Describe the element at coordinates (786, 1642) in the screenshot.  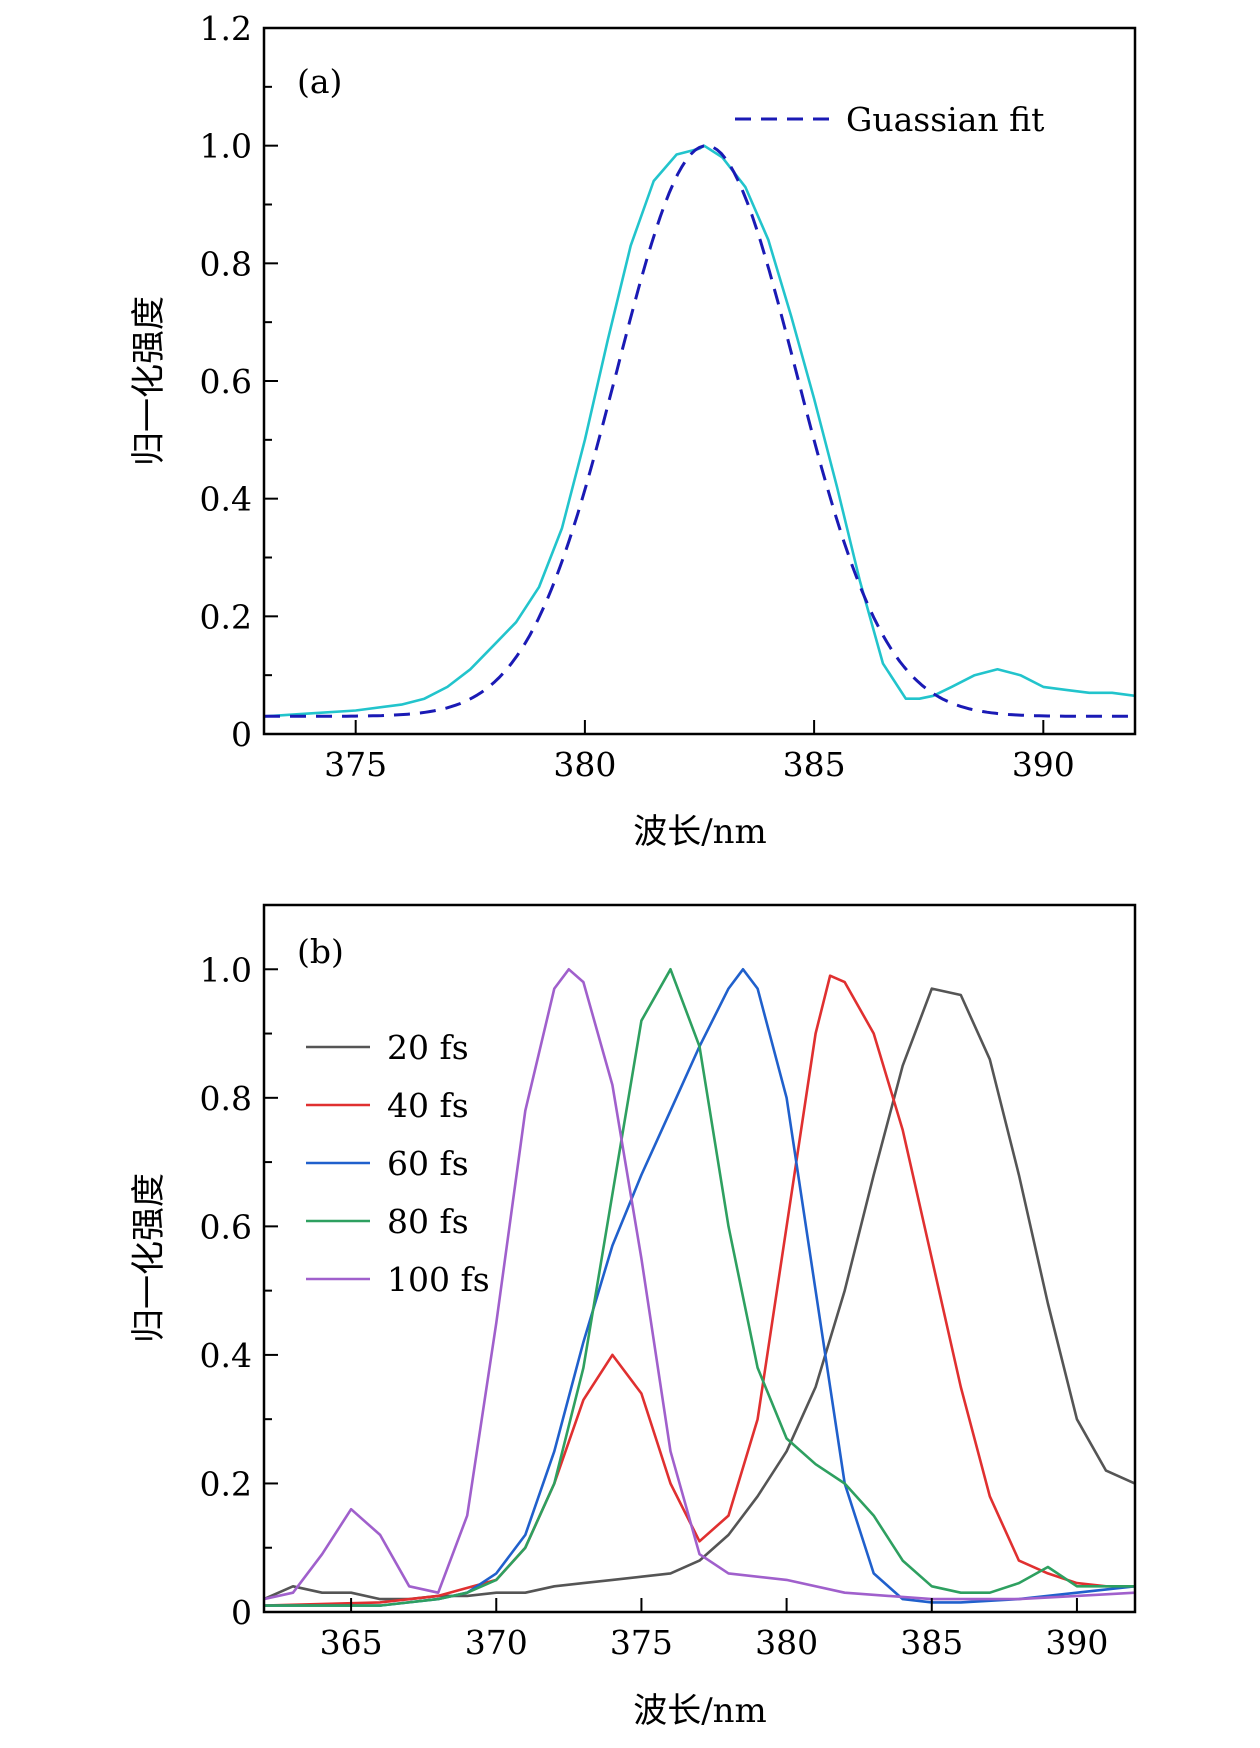
I see `panel-b-x-tick-label-380: 380` at that location.